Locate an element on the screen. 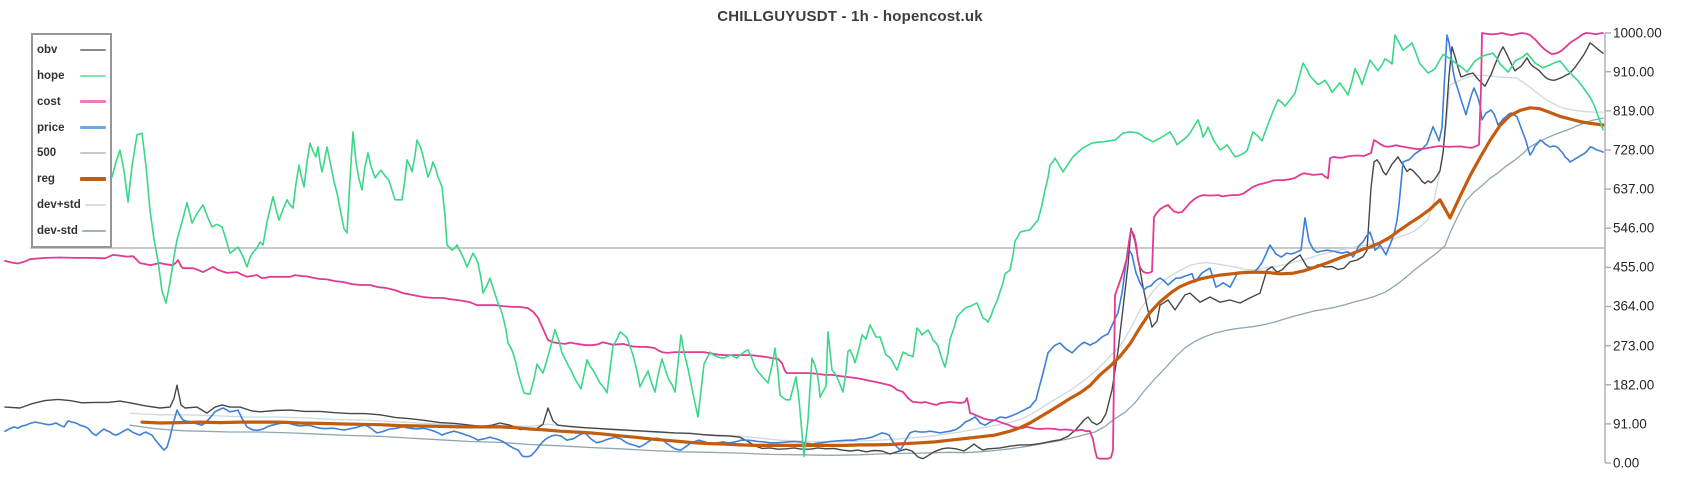 The image size is (1700, 500). legend-swatch-cost is located at coordinates (93, 102).